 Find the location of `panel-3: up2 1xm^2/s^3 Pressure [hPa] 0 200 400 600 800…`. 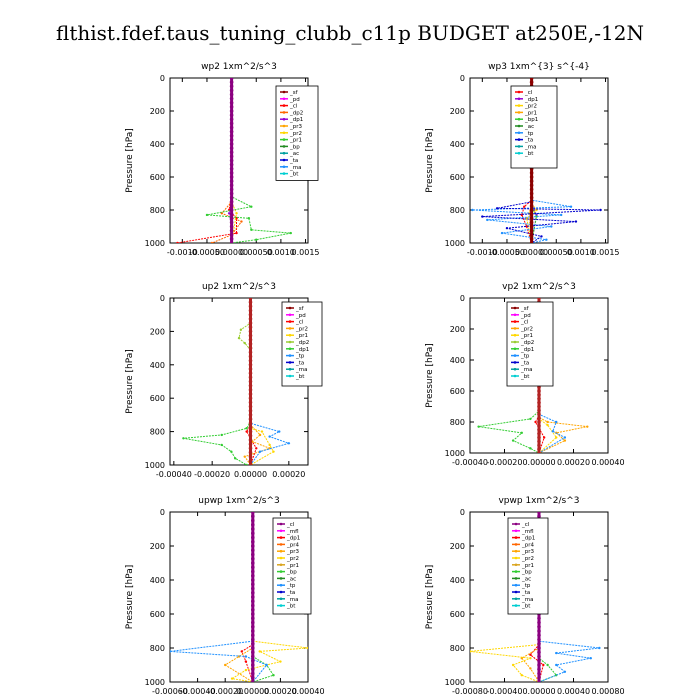

panel-3: up2 1xm^2/s^3 Pressure [hPa] 0 200 400 600 800… is located at coordinates (224, 380).